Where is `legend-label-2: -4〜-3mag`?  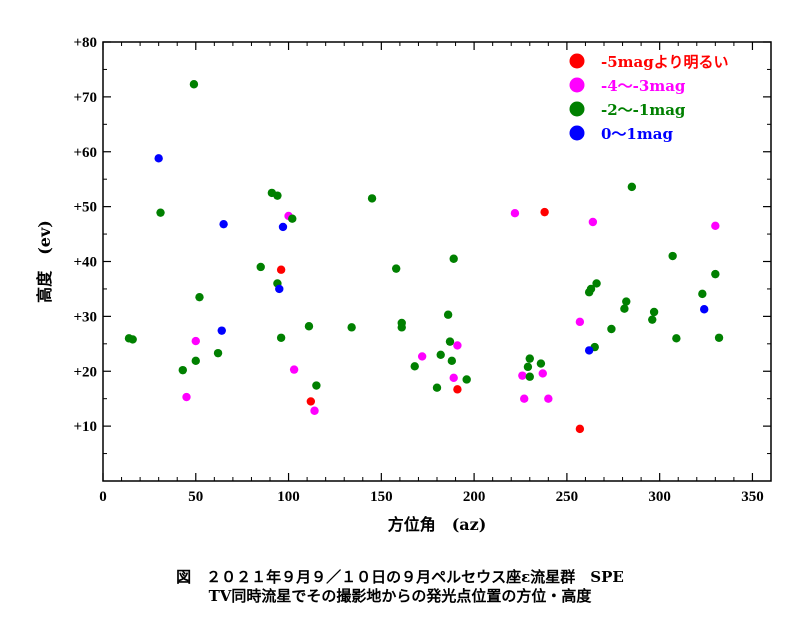 legend-label-2: -4〜-3mag is located at coordinates (643, 86).